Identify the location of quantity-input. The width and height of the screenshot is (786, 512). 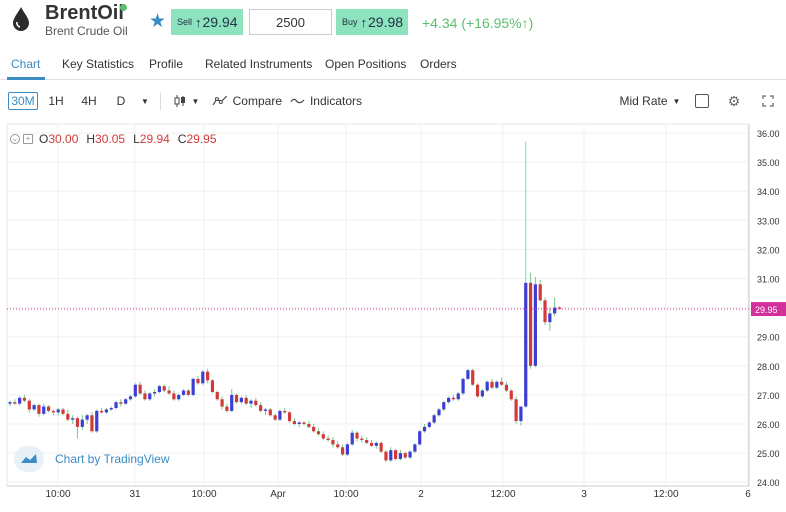
(290, 22).